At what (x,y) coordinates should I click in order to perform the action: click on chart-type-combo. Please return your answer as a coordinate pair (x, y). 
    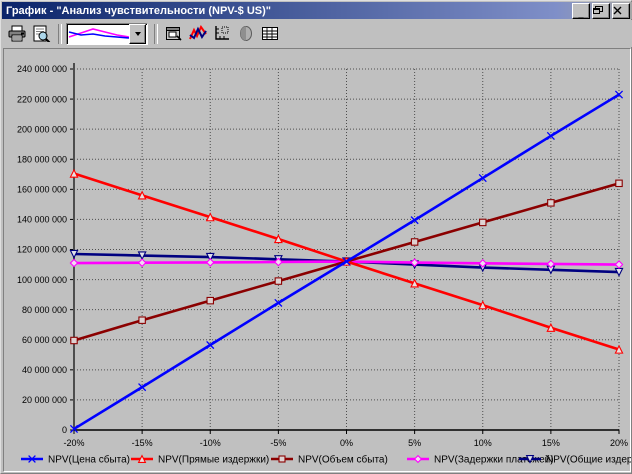
    Looking at the image, I should click on (107, 33).